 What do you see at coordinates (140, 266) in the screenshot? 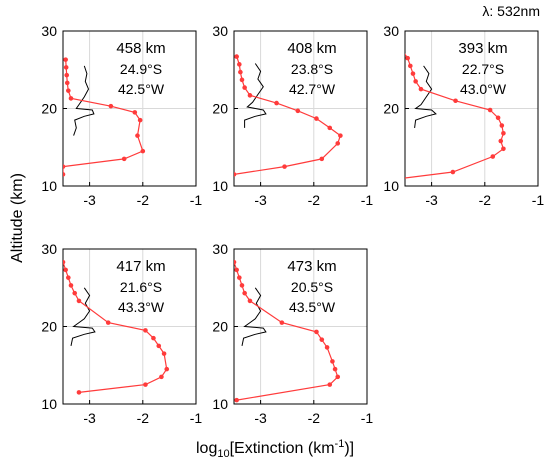
I see `panel-distance: 417 km` at bounding box center [140, 266].